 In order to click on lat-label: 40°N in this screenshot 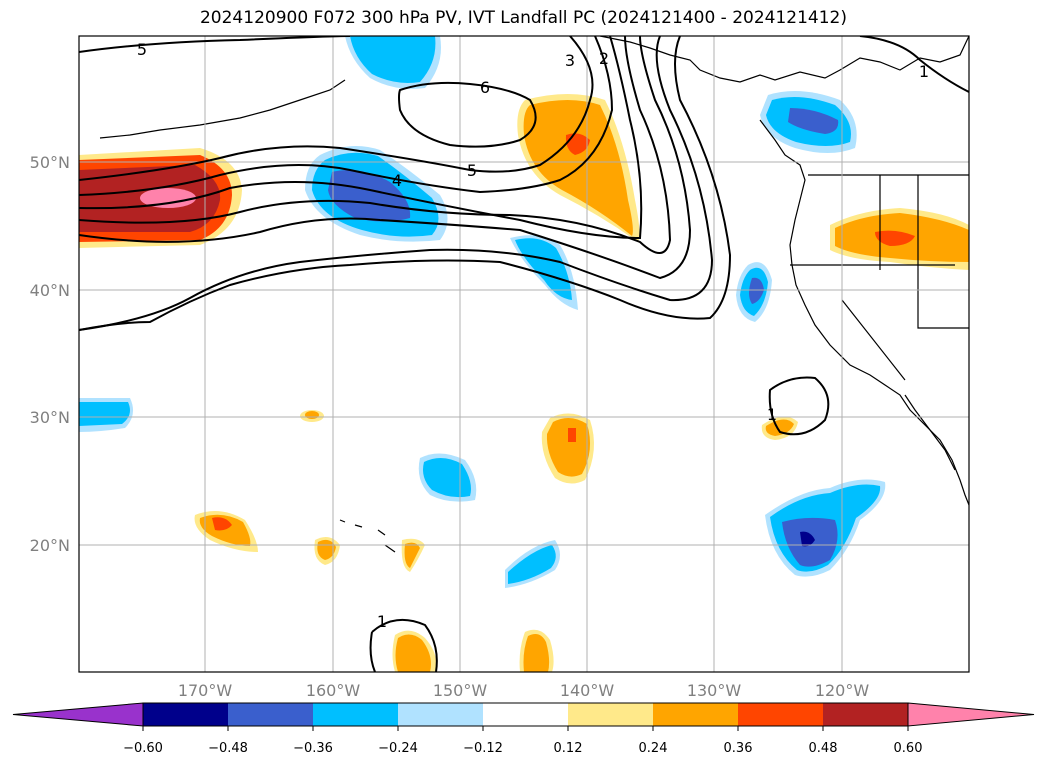, I will do `click(50, 290)`.